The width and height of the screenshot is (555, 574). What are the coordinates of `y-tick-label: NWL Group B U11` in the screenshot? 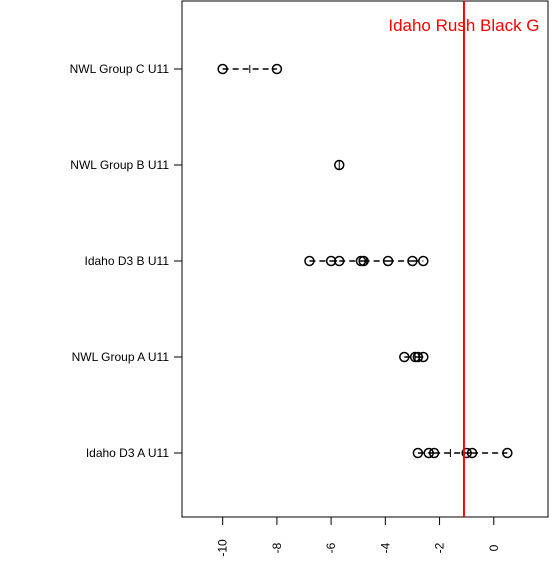 It's located at (119, 165).